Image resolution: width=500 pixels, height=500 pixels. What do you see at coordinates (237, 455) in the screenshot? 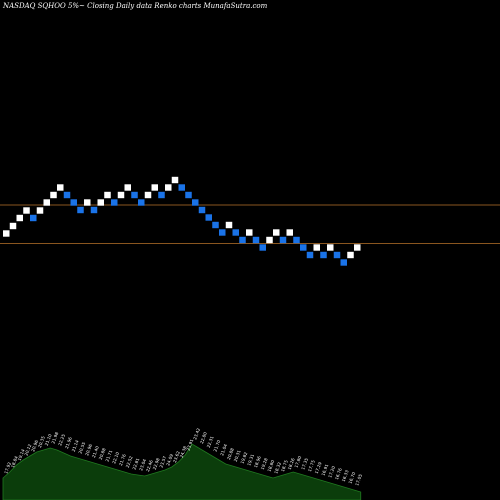
I see `volume-label: 20.31` at bounding box center [237, 455].